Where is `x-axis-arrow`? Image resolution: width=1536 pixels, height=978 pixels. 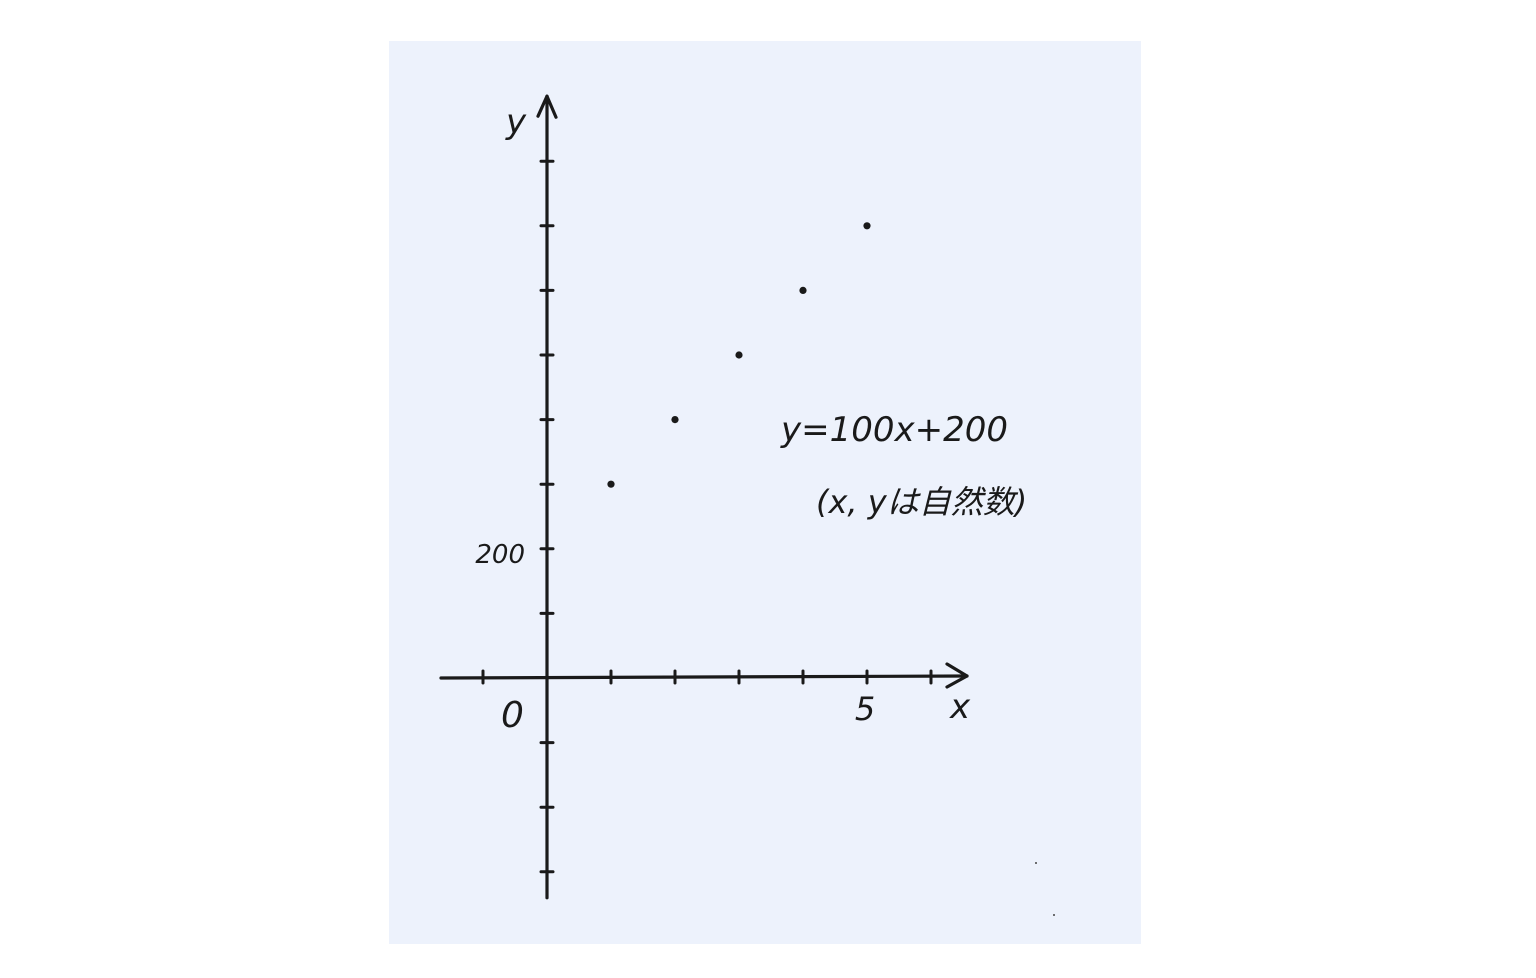
x-axis-arrow is located at coordinates (957, 675).